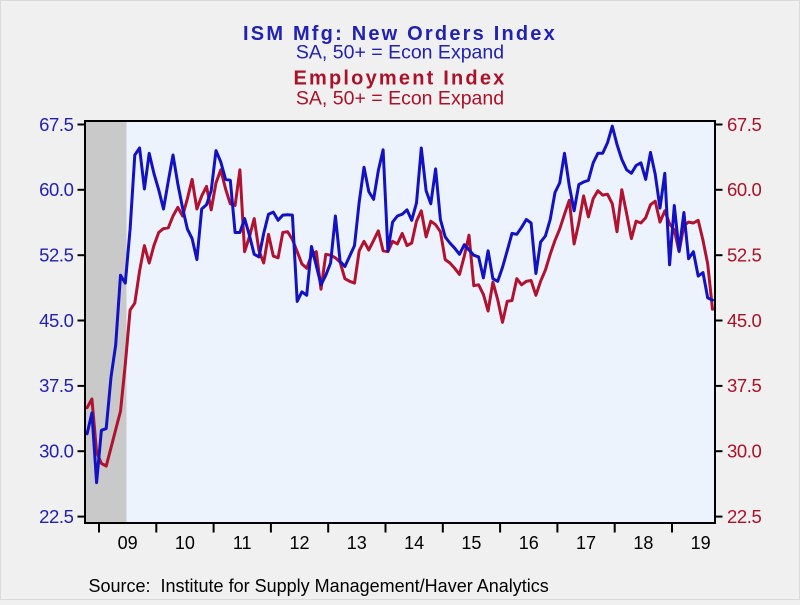  What do you see at coordinates (400, 34) in the screenshot?
I see `svg-text: ISM Mfg: New Orders Index` at bounding box center [400, 34].